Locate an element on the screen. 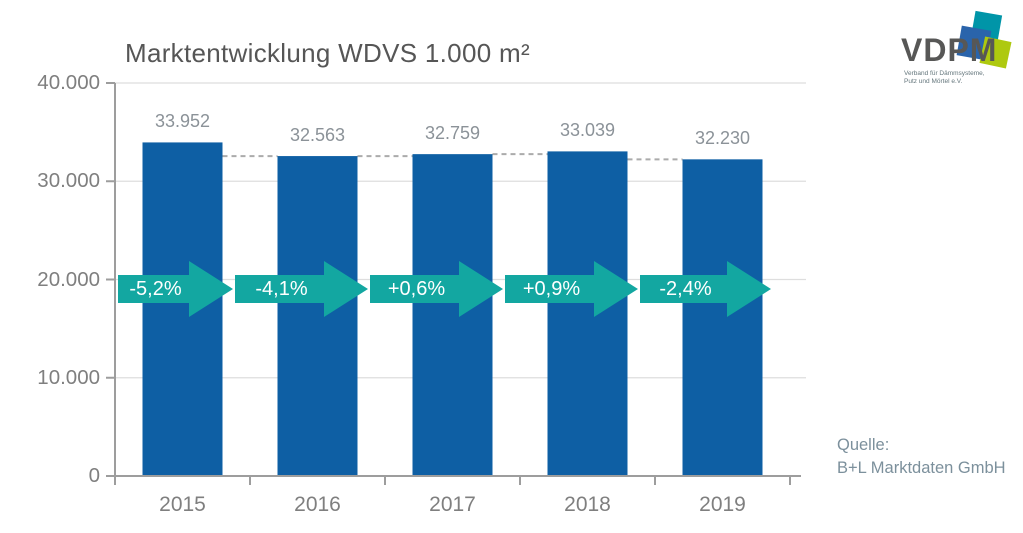 This screenshot has height=533, width=1023. y-axis-label: 10.000 is located at coordinates (68, 377).